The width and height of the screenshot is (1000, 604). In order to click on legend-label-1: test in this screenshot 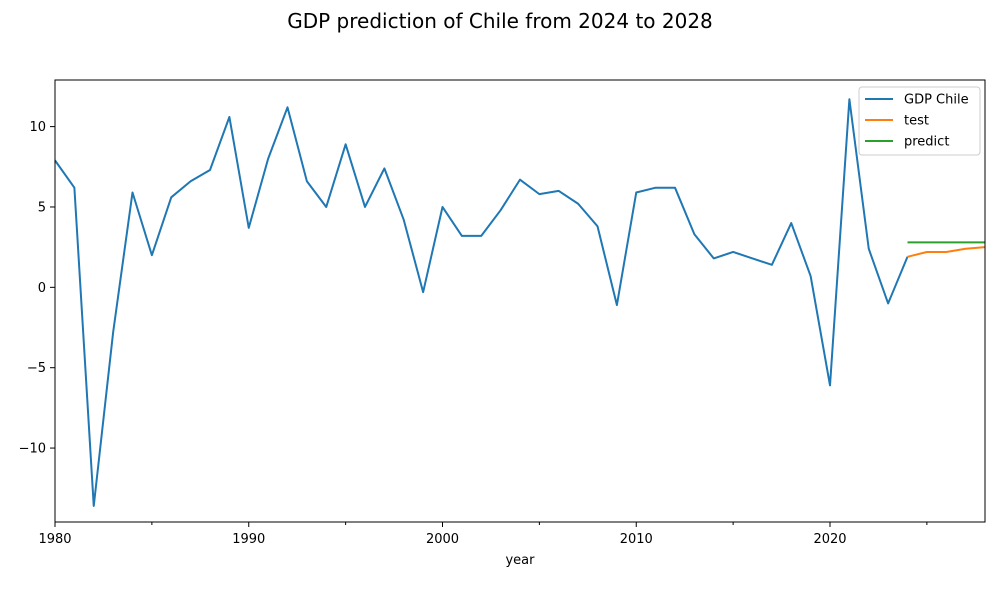, I will do `click(916, 121)`.